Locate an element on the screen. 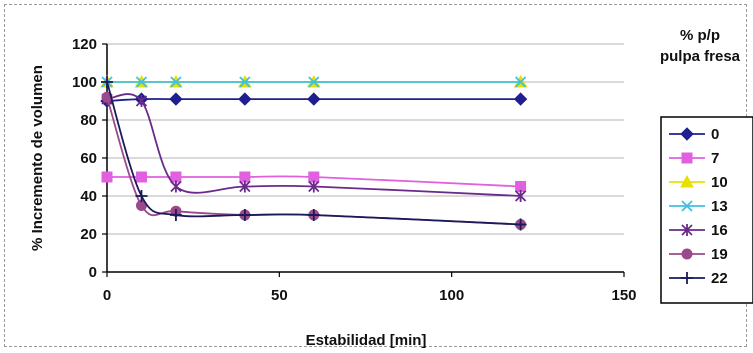 This screenshot has height=353, width=753. legend-label: 0 is located at coordinates (715, 134).